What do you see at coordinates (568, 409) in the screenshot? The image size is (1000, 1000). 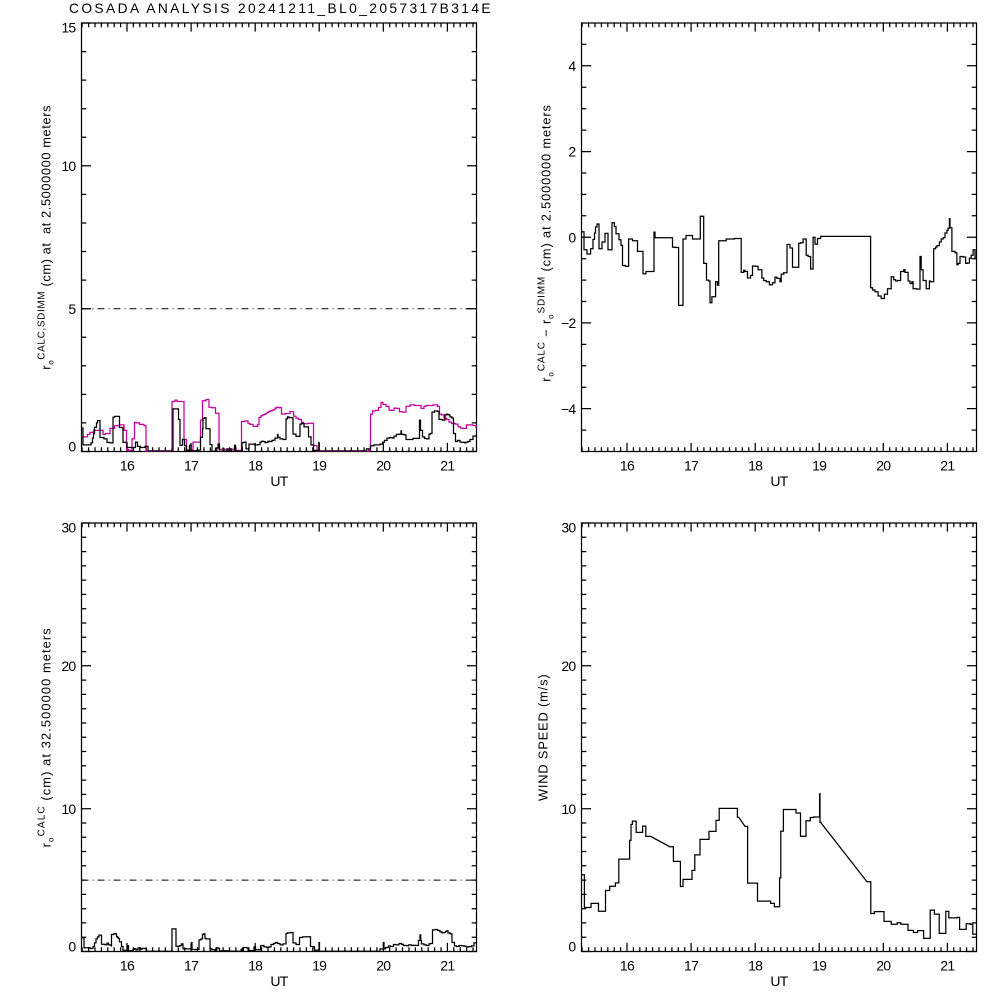 I see `svg-text: −4` at bounding box center [568, 409].